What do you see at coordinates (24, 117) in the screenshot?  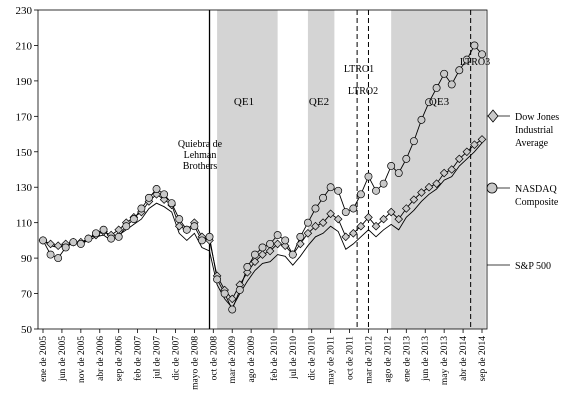 I see `y-tick-label: 170` at bounding box center [24, 117].